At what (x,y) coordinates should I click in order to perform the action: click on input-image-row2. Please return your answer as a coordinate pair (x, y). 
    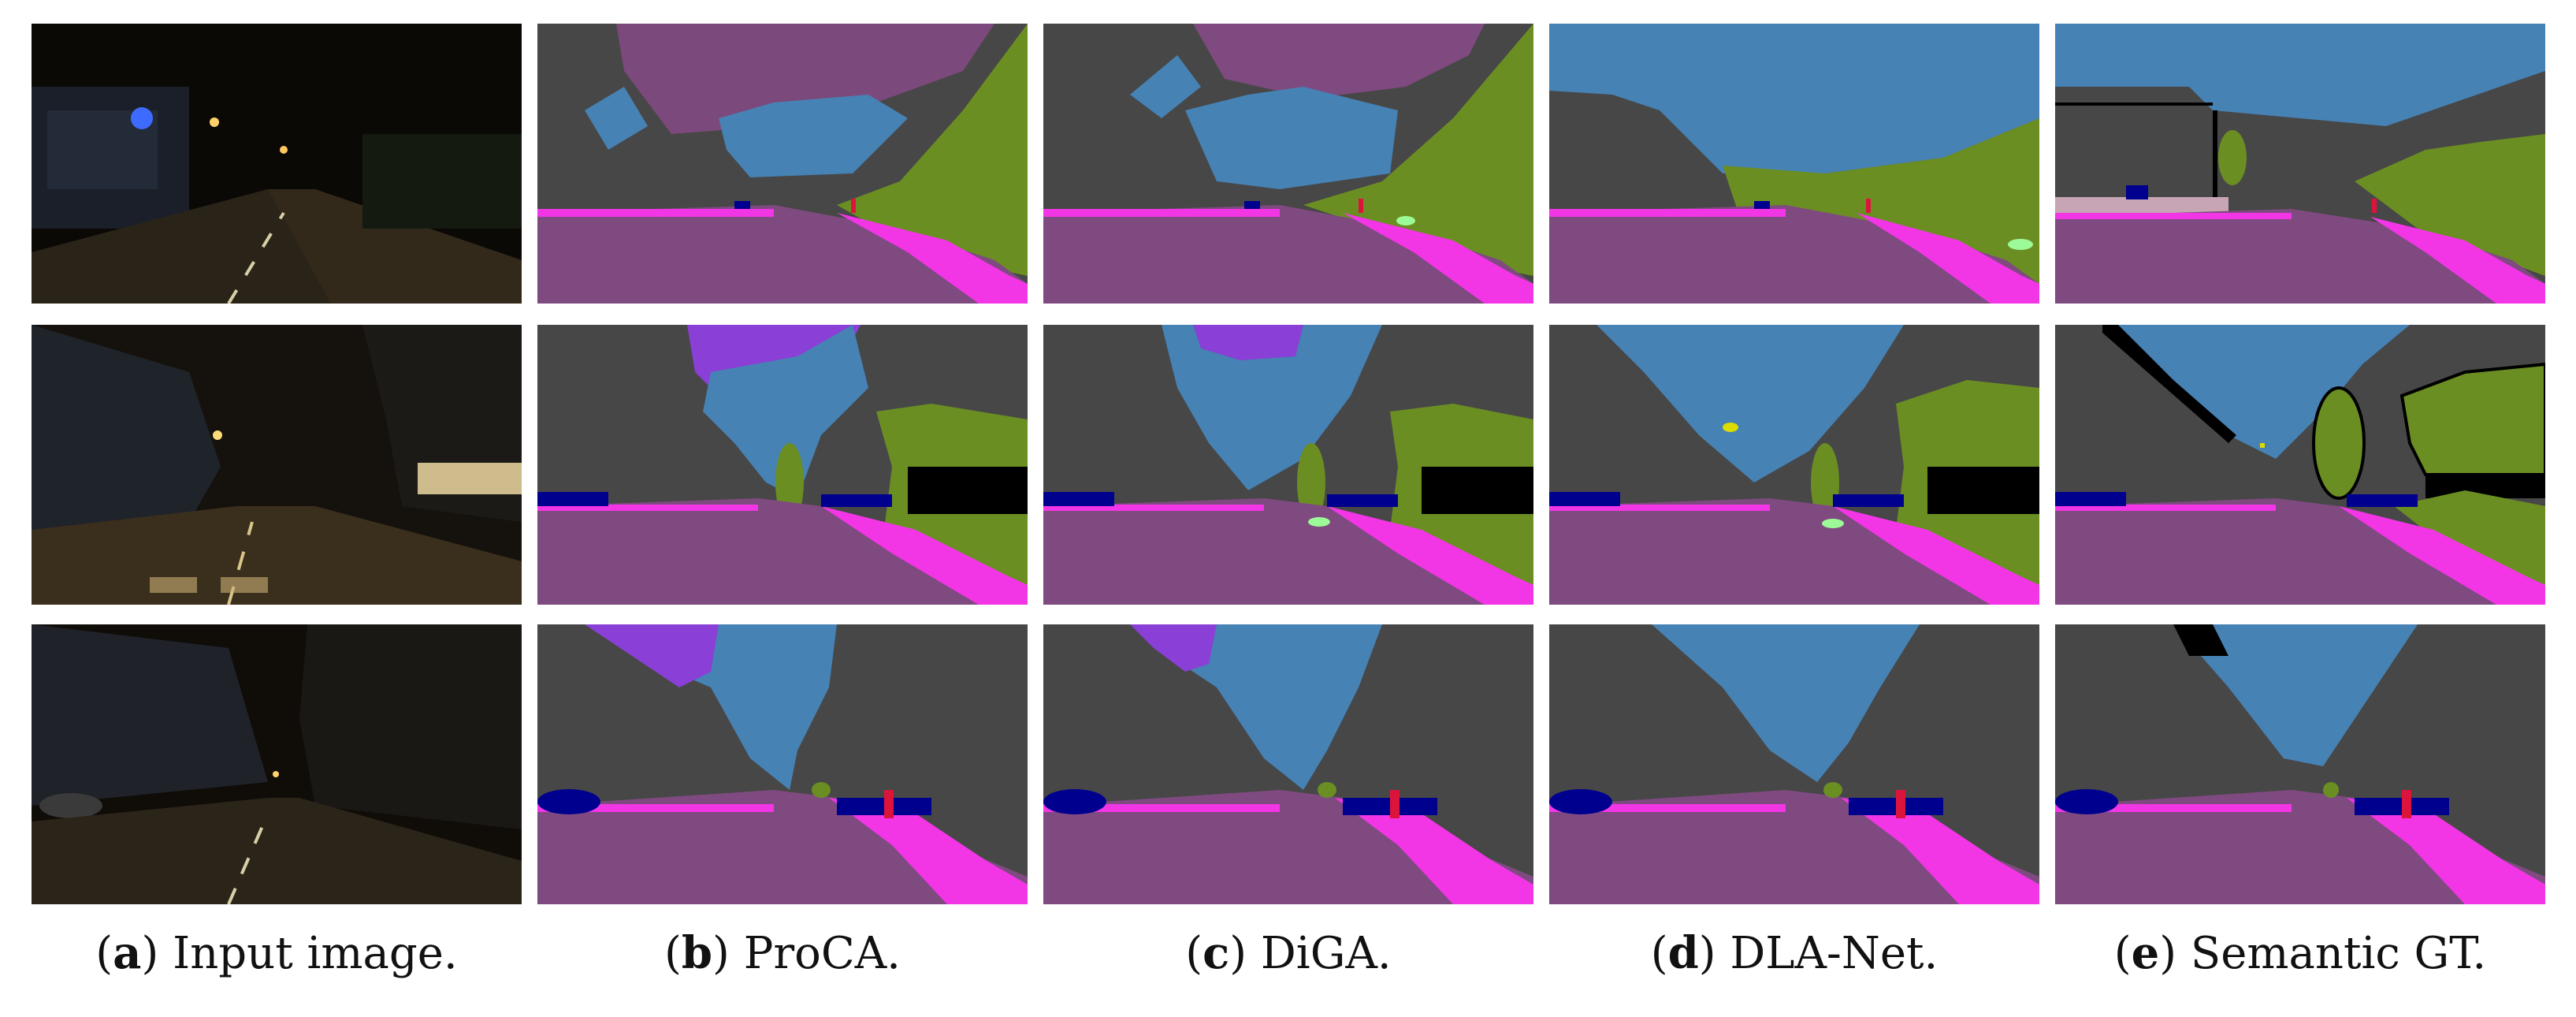
    Looking at the image, I should click on (277, 465).